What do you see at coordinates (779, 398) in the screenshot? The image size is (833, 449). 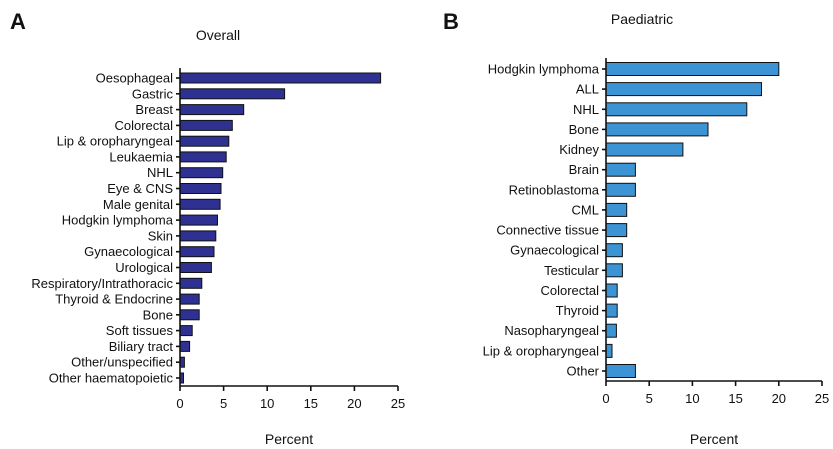 I see `panel-b-x-tick-label: 20` at bounding box center [779, 398].